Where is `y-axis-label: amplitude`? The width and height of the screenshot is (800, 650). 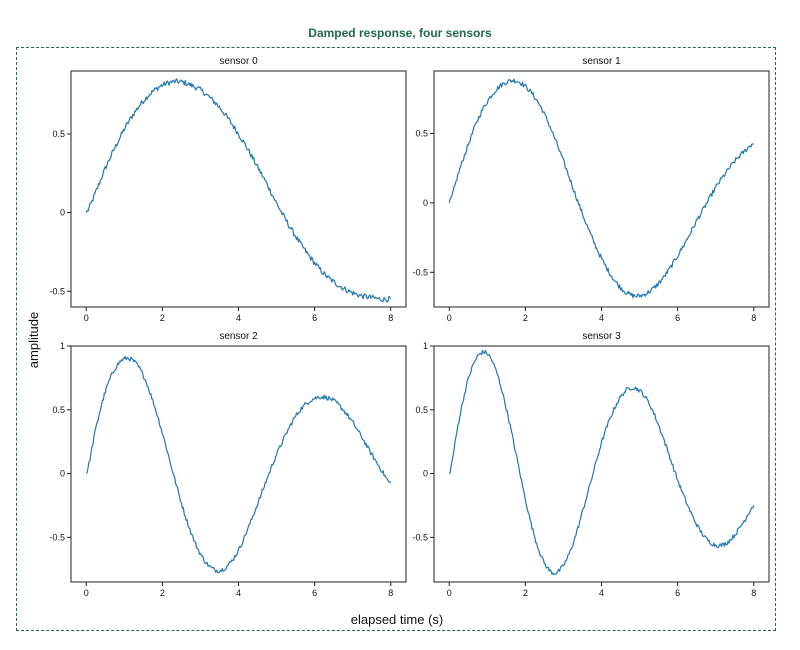
y-axis-label: amplitude is located at coordinates (33, 340).